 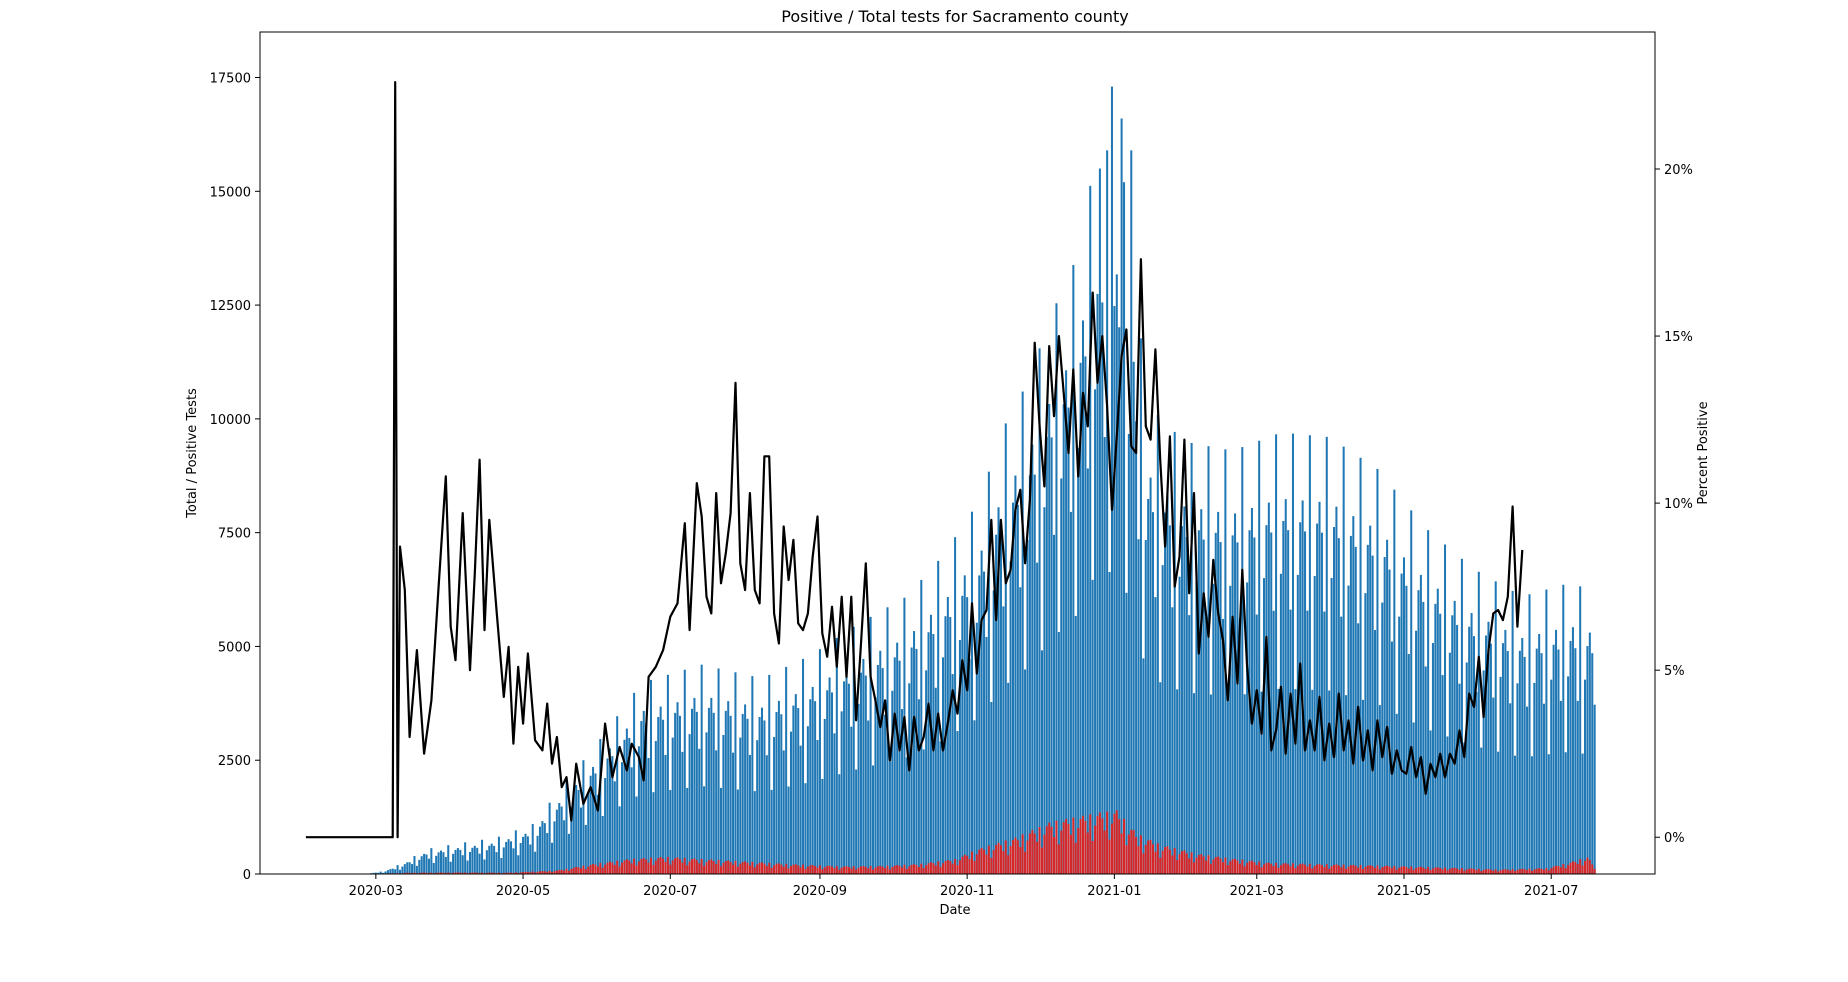 I want to click on x-axis-label: Date, so click(x=954, y=910).